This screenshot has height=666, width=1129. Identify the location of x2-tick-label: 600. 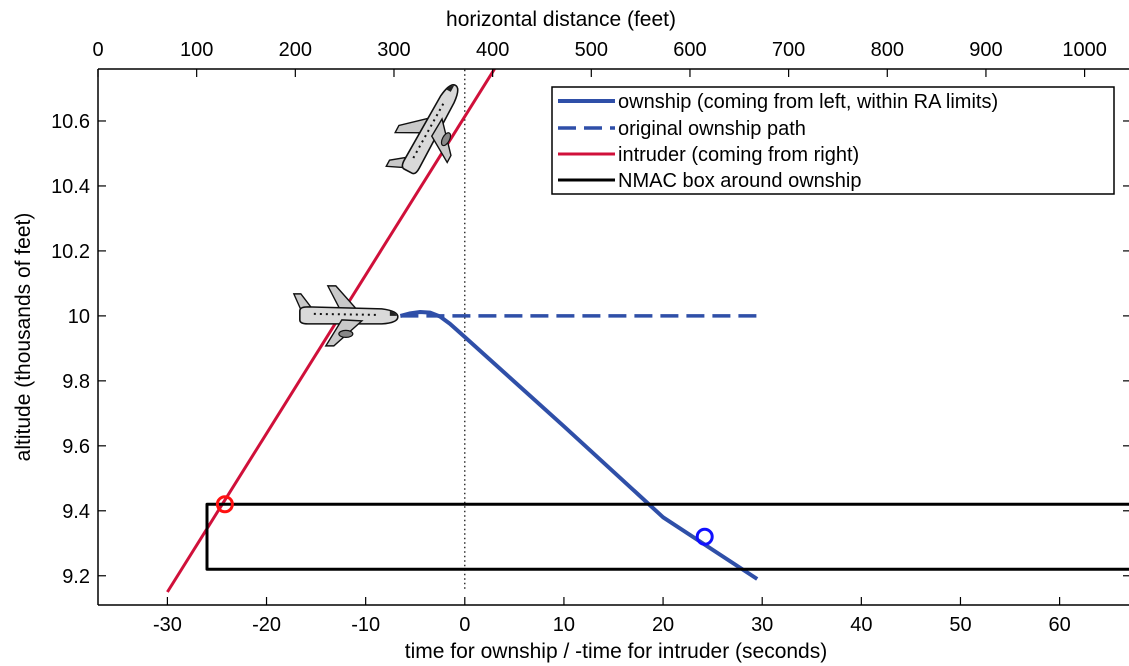
(689, 50).